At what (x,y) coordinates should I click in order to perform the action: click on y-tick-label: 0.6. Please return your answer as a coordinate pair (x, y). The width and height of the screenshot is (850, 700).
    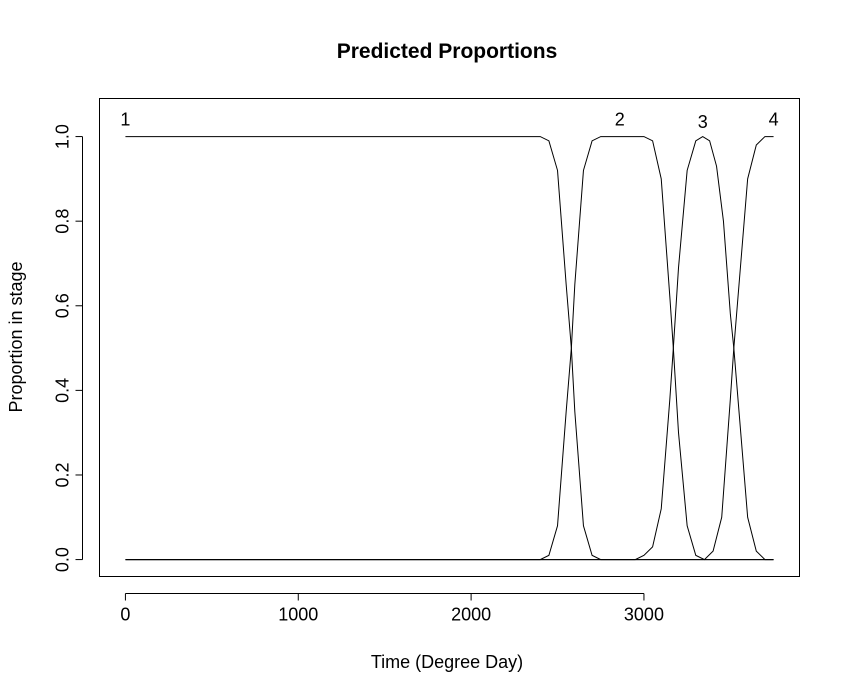
    Looking at the image, I should click on (63, 305).